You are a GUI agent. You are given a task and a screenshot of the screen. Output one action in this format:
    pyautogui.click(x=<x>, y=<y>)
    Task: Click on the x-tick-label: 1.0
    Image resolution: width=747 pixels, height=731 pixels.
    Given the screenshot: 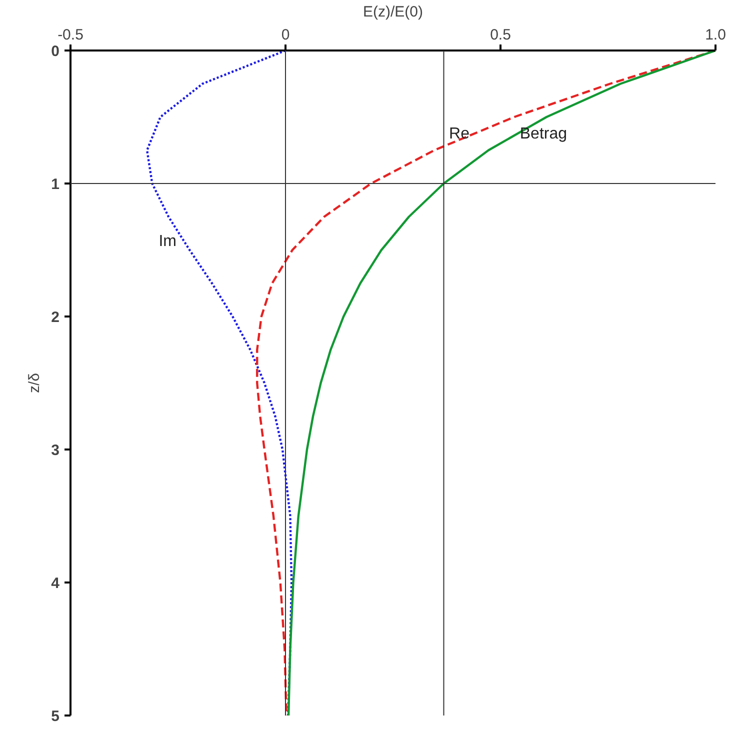 What is the action you would take?
    pyautogui.click(x=715, y=35)
    